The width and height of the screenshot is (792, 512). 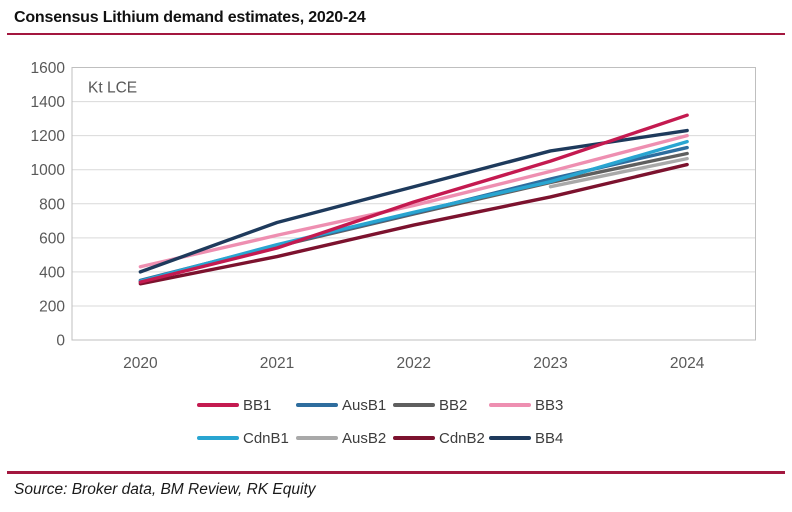 I want to click on x-tick-label: 2021, so click(x=277, y=363).